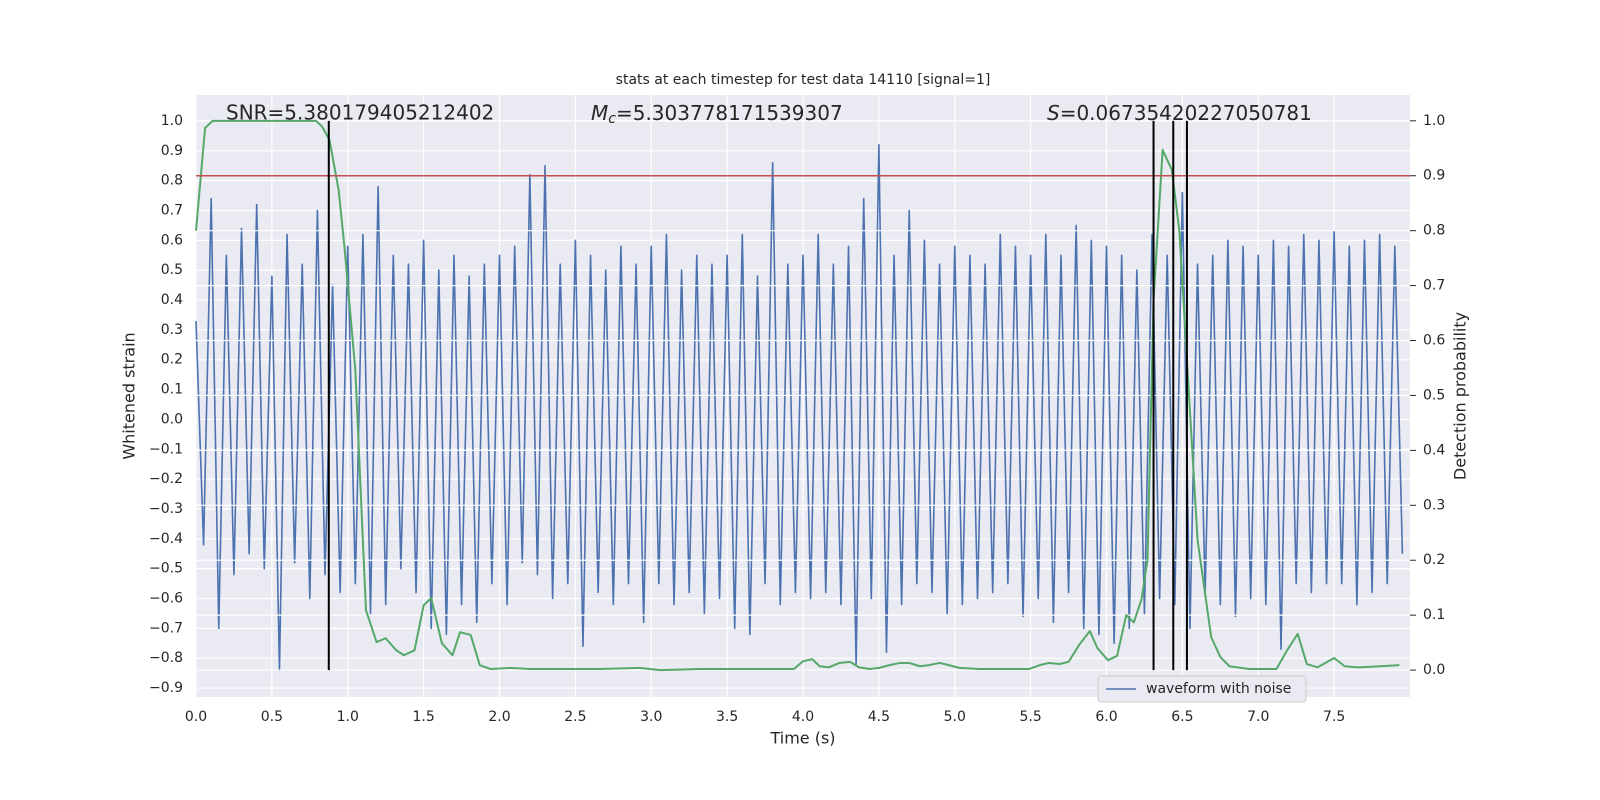 The width and height of the screenshot is (1600, 800). I want to click on y2-tick-label: 0.9, so click(1434, 176).